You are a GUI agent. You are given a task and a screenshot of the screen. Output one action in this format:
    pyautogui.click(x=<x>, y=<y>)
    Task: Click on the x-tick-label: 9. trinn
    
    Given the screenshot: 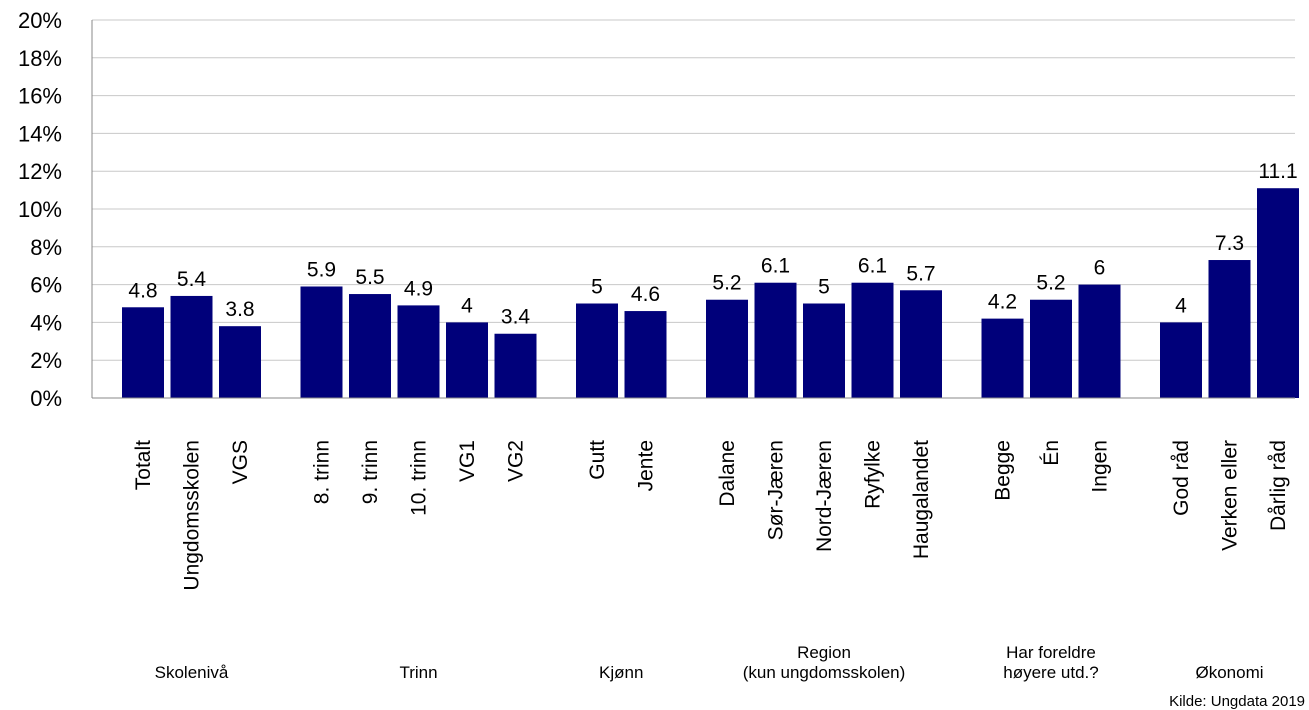 What is the action you would take?
    pyautogui.click(x=370, y=472)
    